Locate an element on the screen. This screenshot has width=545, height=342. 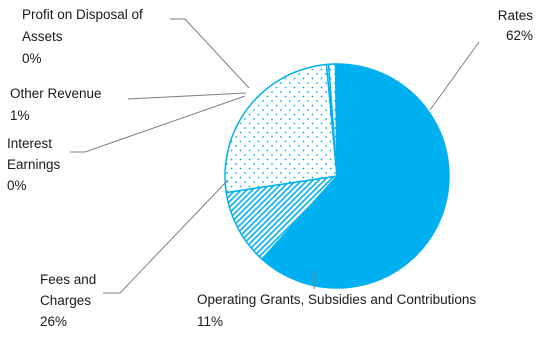
leader-line-rates is located at coordinates (454, 76).